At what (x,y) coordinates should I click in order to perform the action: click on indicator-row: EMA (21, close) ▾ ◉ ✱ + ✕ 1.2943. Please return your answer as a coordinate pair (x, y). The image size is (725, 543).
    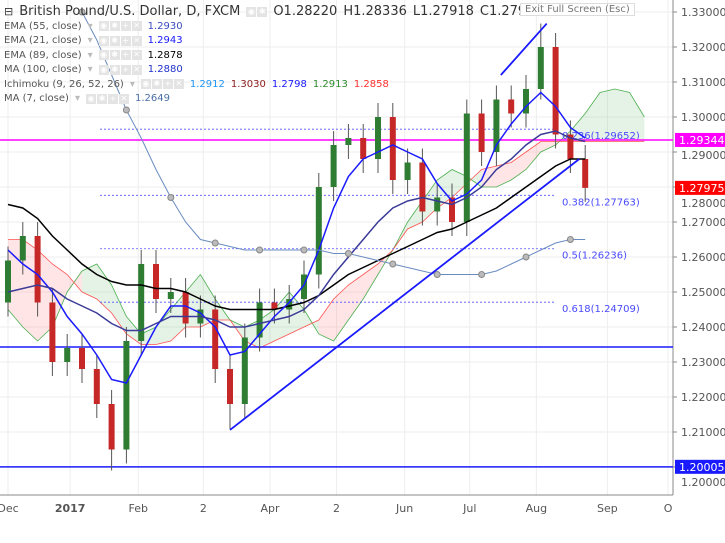
    Looking at the image, I should click on (273, 41).